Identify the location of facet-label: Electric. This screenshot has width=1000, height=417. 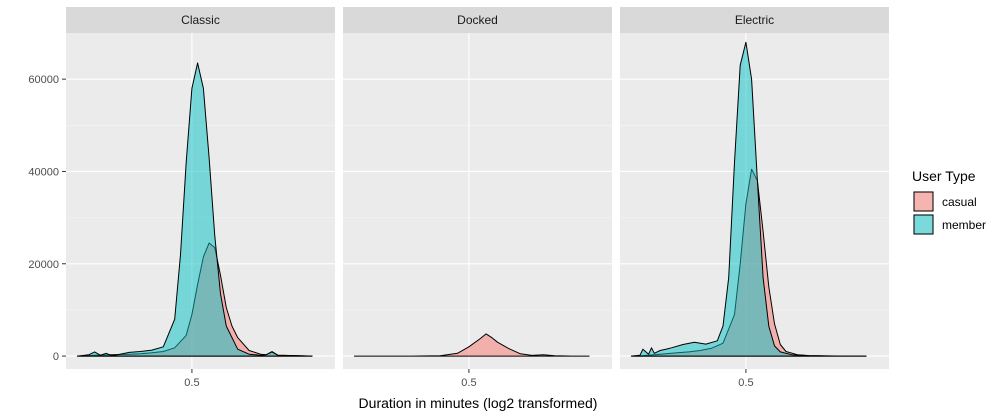
(754, 20).